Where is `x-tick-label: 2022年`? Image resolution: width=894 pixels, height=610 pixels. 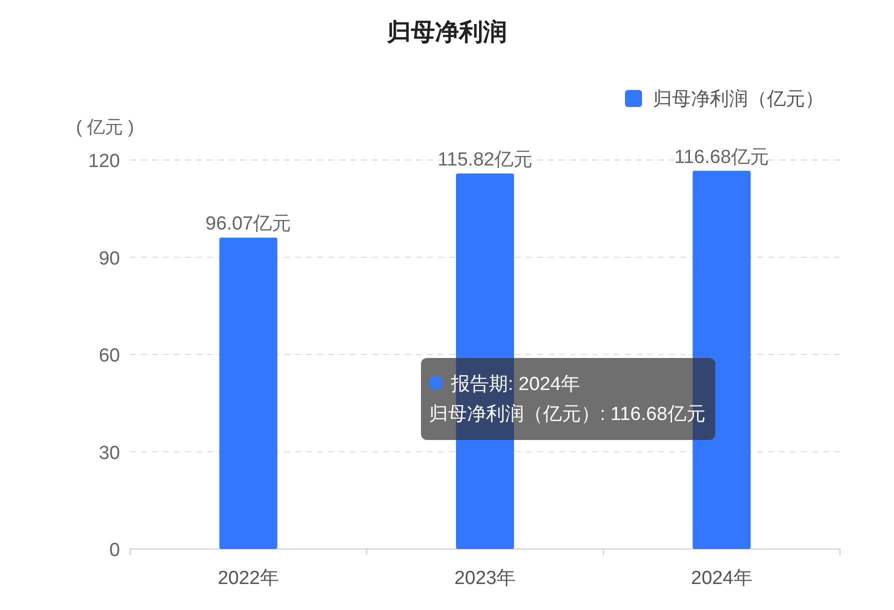 x-tick-label: 2022年 is located at coordinates (248, 578).